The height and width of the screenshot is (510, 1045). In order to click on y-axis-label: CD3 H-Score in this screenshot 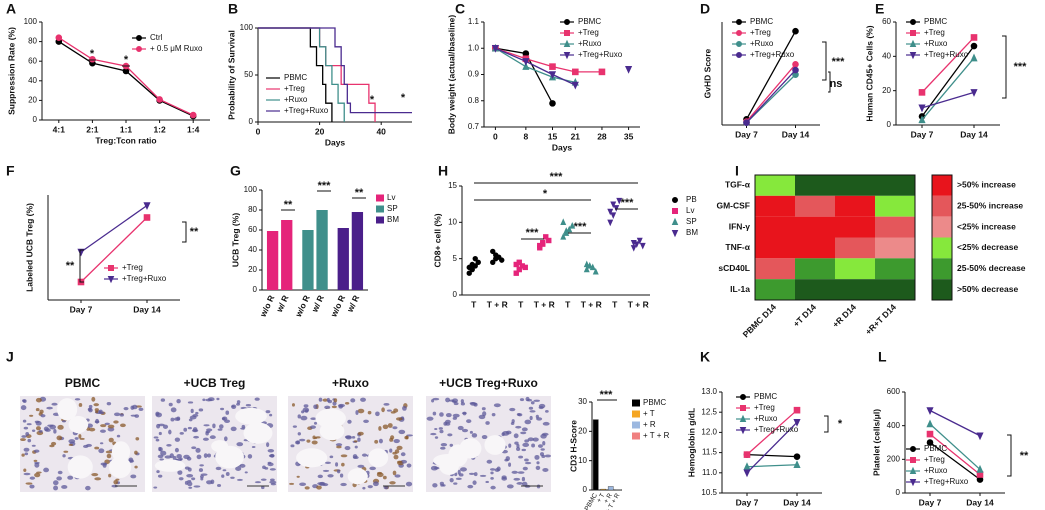, I will do `click(573, 446)`.